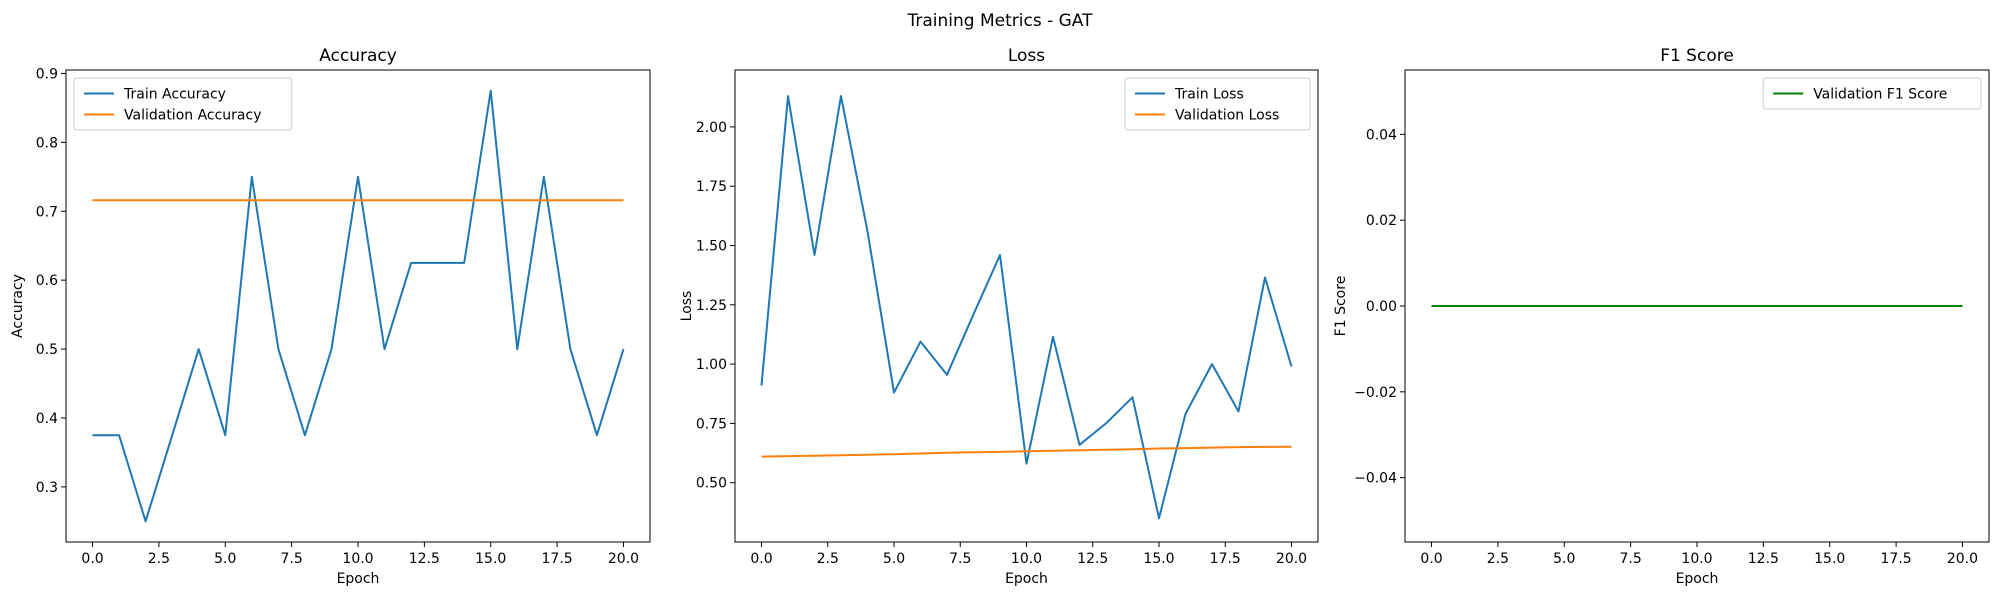  What do you see at coordinates (761, 559) in the screenshot?
I see `chart-1-x-tick-label: 0.0` at bounding box center [761, 559].